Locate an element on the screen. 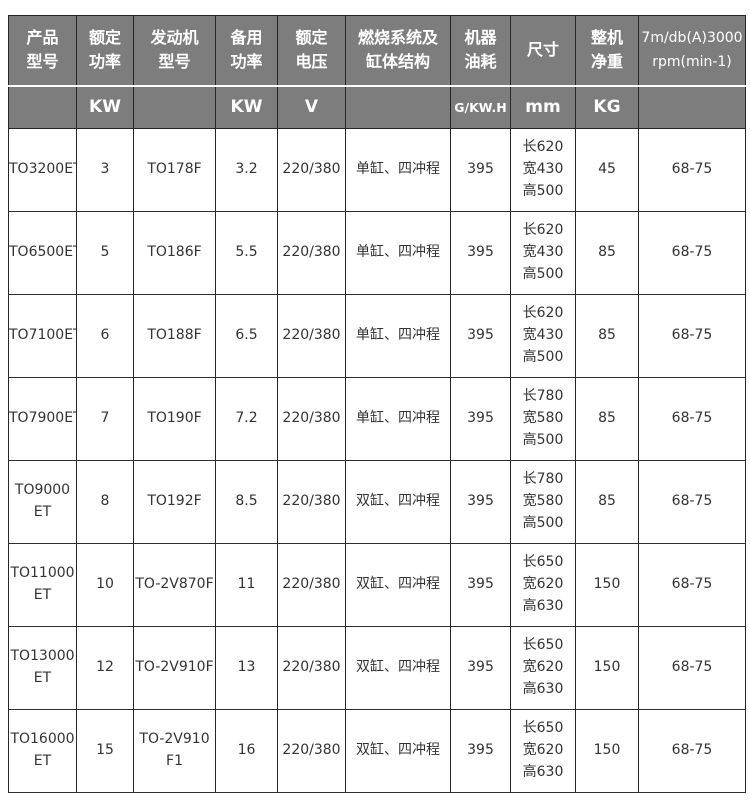 This screenshot has height=805, width=750. col-product-model: 产品 型号 is located at coordinates (42, 51).